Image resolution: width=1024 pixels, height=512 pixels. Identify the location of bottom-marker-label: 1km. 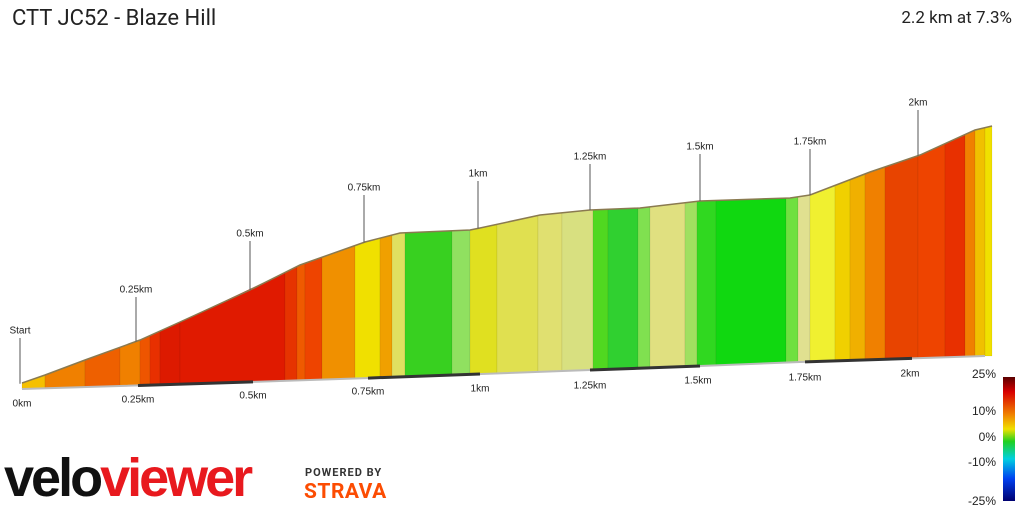
(480, 389).